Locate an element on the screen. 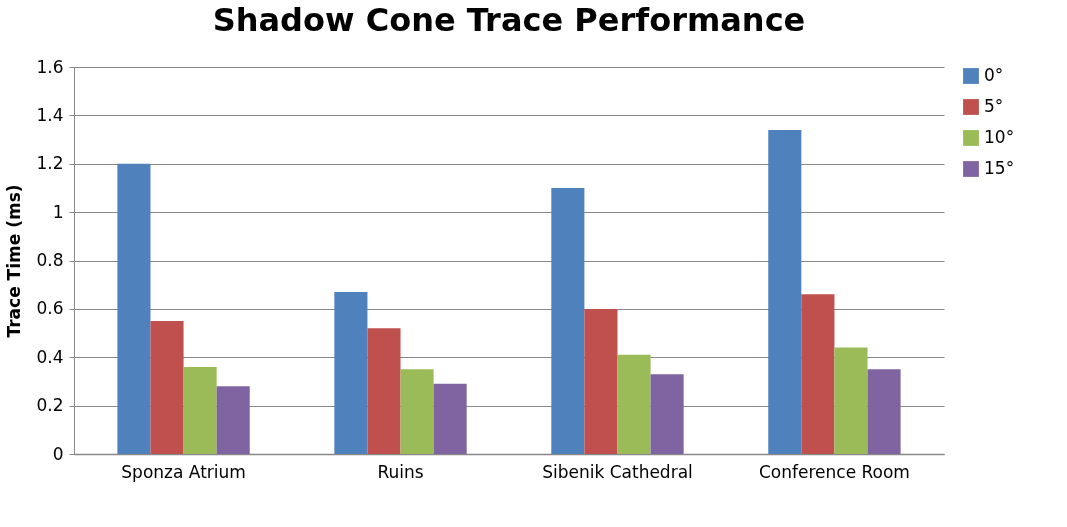  x-tick-label: Conference Room is located at coordinates (834, 471).